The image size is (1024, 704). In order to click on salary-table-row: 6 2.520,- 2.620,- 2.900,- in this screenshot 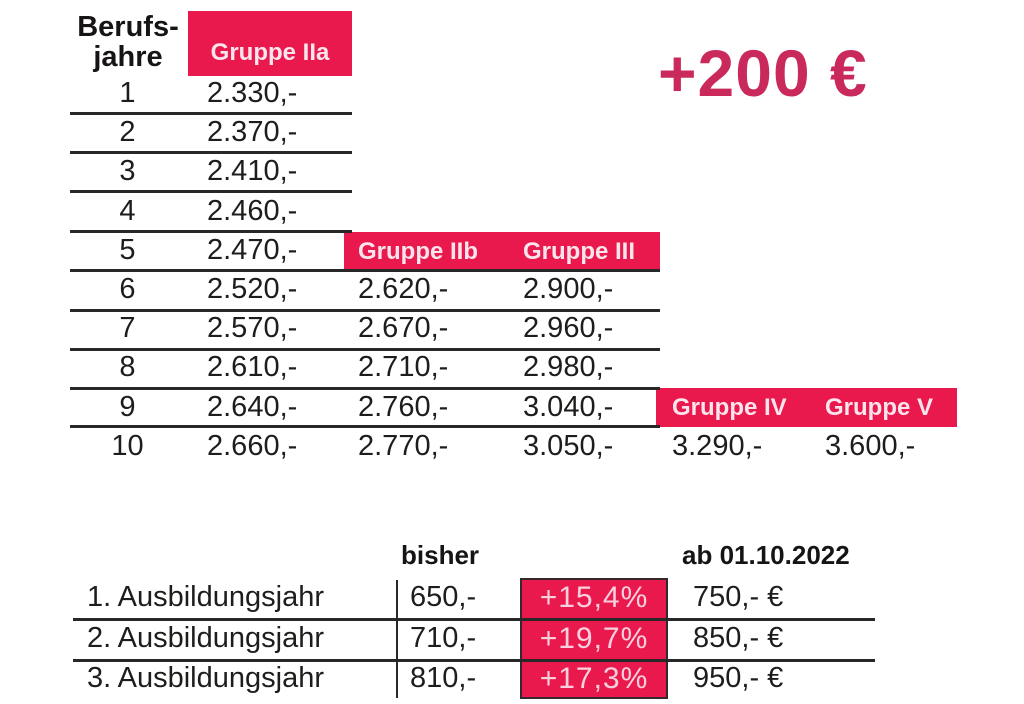, I will do `click(512, 289)`.